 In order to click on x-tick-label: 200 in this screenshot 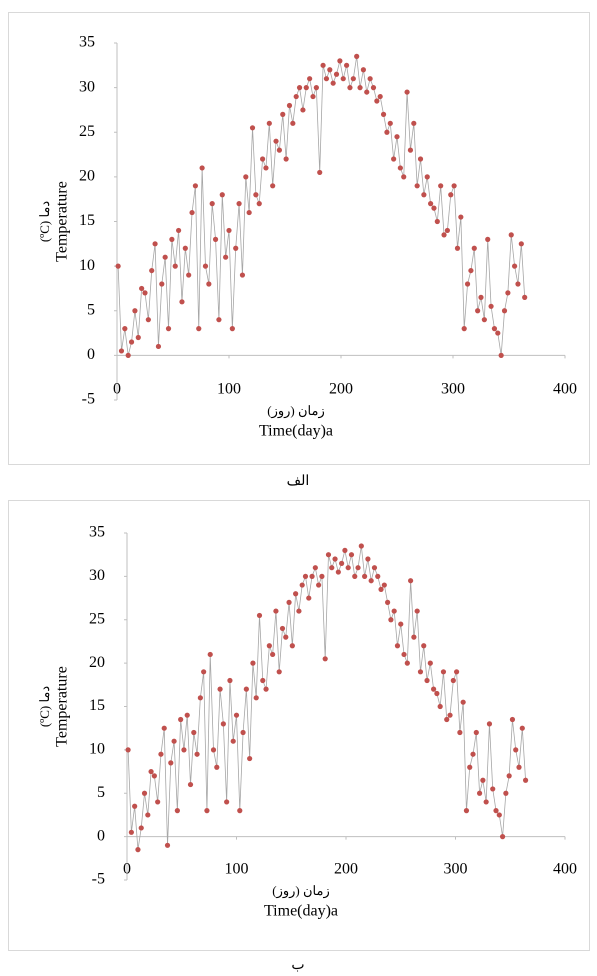, I will do `click(341, 389)`.